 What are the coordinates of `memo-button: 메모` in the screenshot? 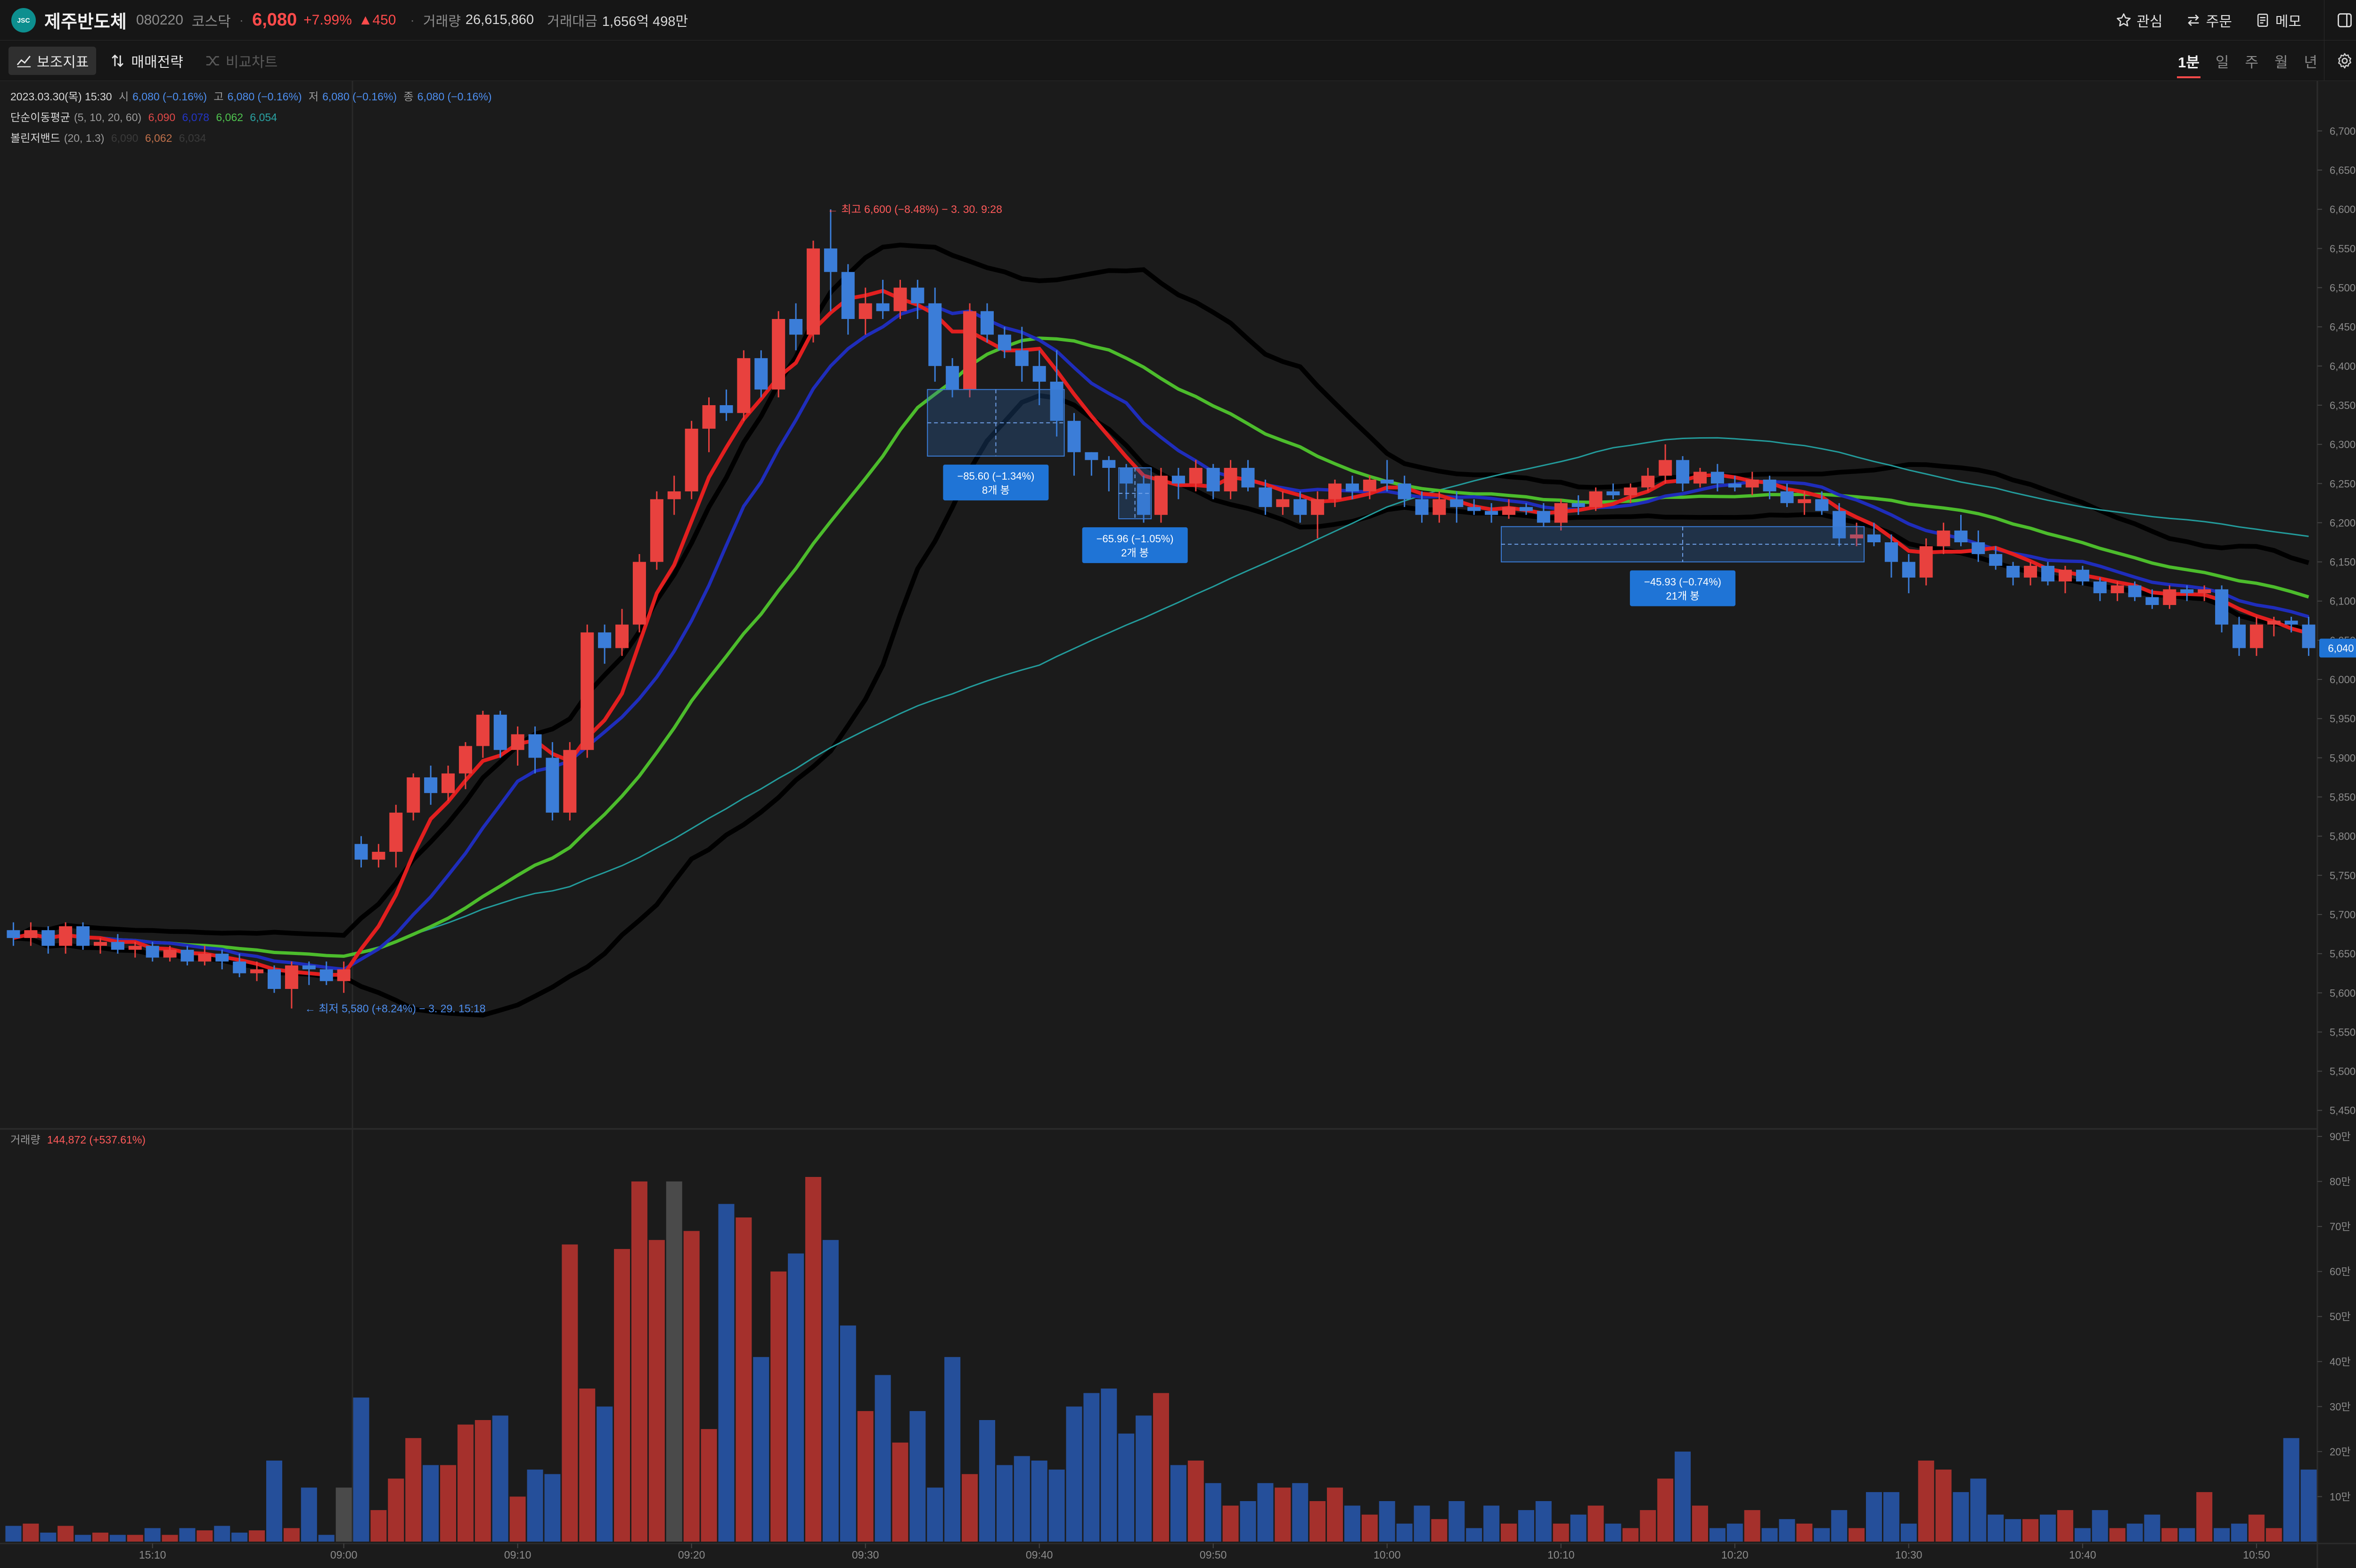 It's located at (2278, 21).